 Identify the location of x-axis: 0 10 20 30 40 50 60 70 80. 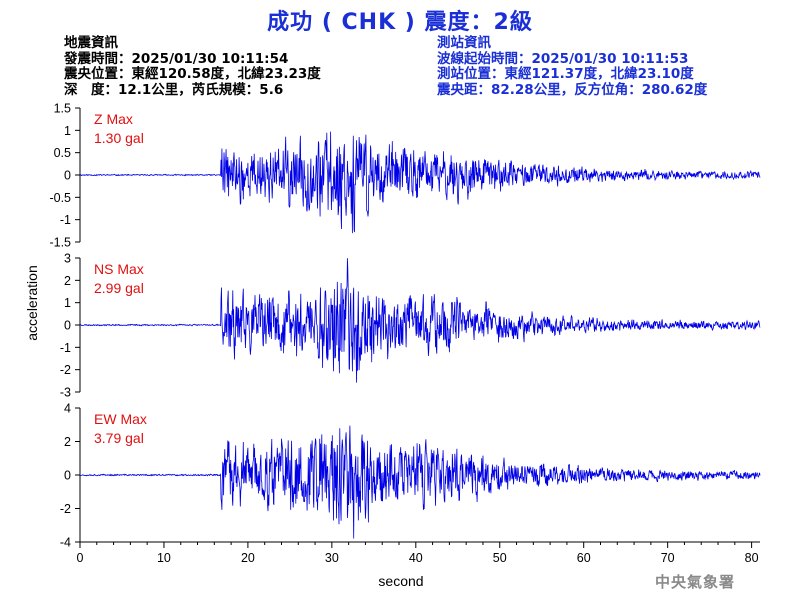
(418, 553).